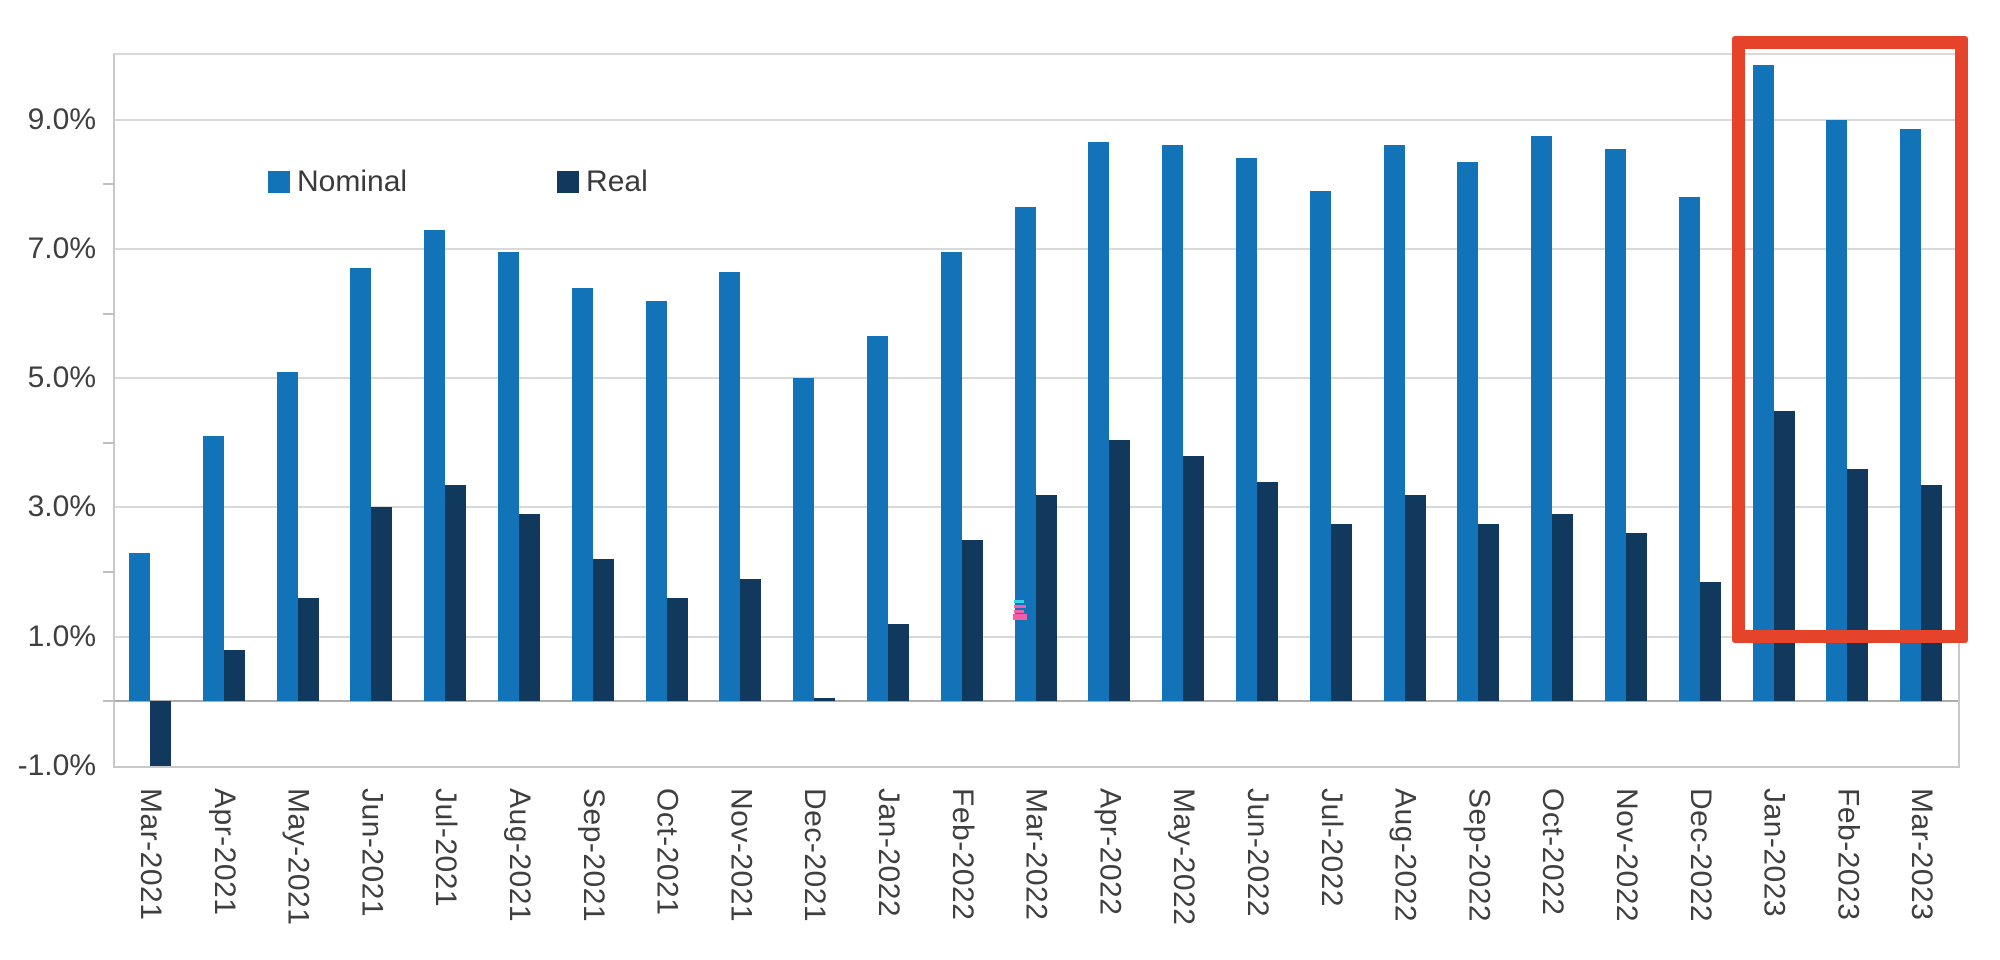 The height and width of the screenshot is (960, 2000). What do you see at coordinates (279, 182) in the screenshot?
I see `nominal-swatch-icon` at bounding box center [279, 182].